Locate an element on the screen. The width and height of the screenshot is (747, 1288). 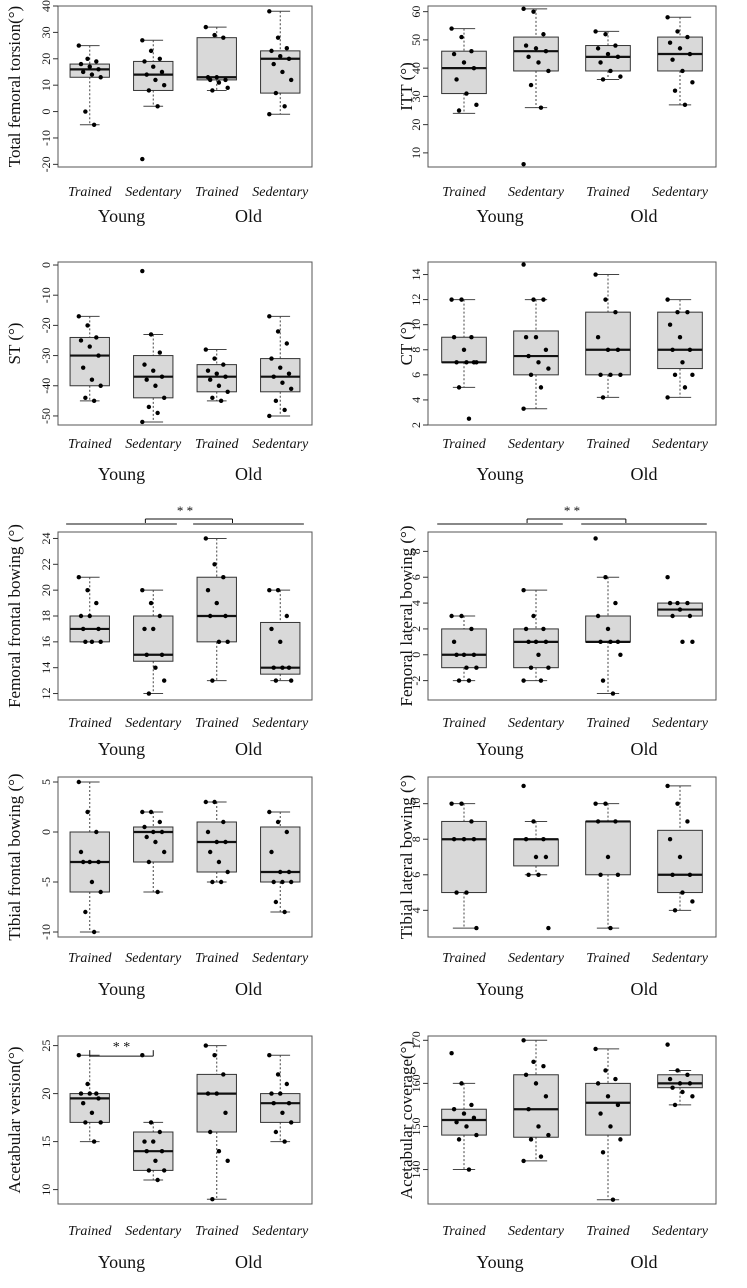
y-axis-label: Total femoral torsion(°) is located at coordinates (14, 86).